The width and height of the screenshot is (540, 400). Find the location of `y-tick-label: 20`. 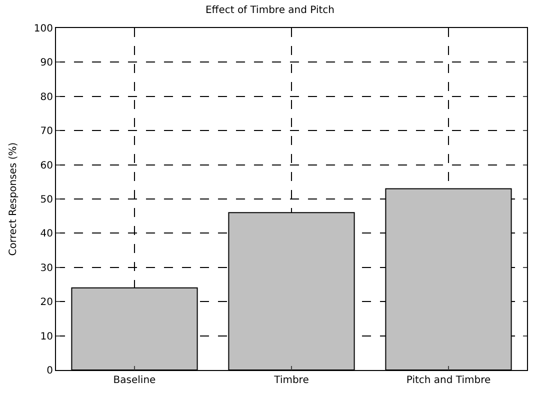

y-tick-label: 20 is located at coordinates (46, 302).